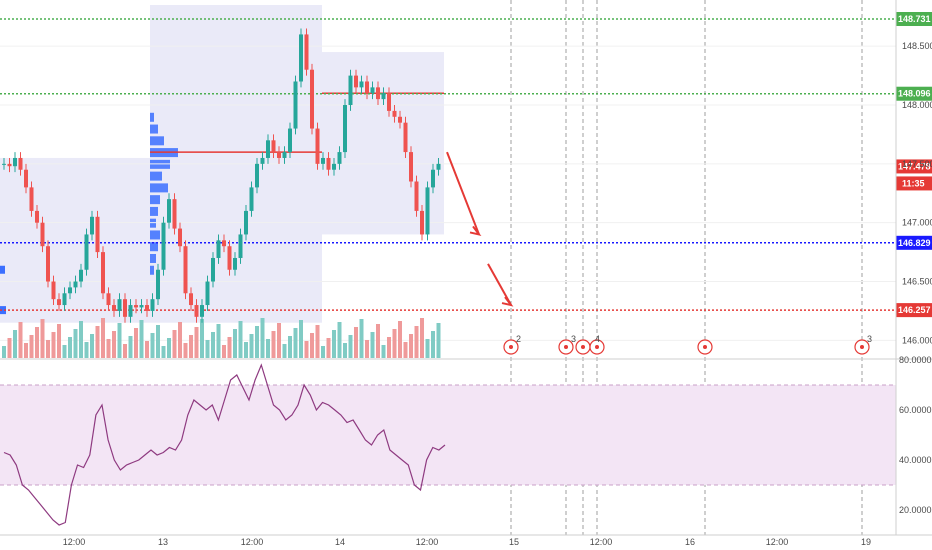  I want to click on countdown-label: 11:35, so click(913, 183).